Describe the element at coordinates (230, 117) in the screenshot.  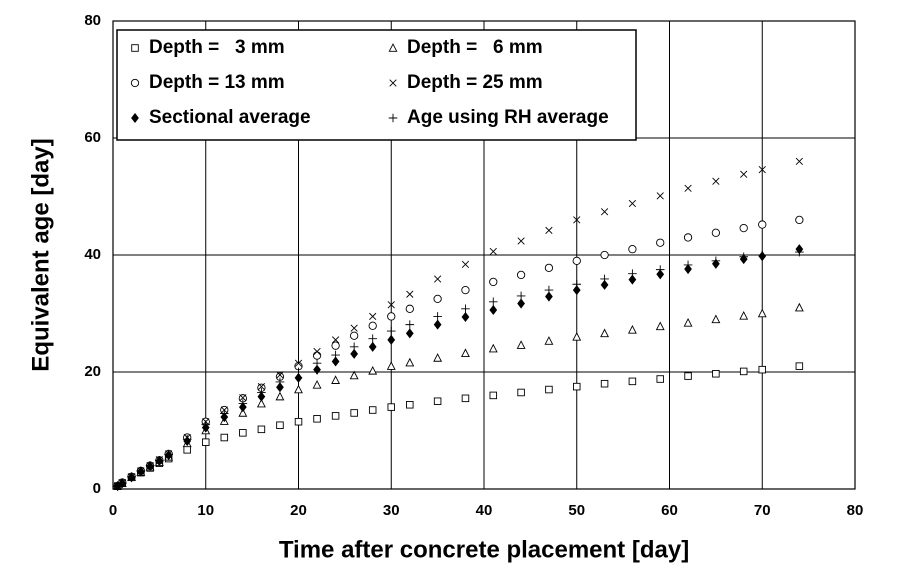
I see `legend-label: Sectional average` at that location.